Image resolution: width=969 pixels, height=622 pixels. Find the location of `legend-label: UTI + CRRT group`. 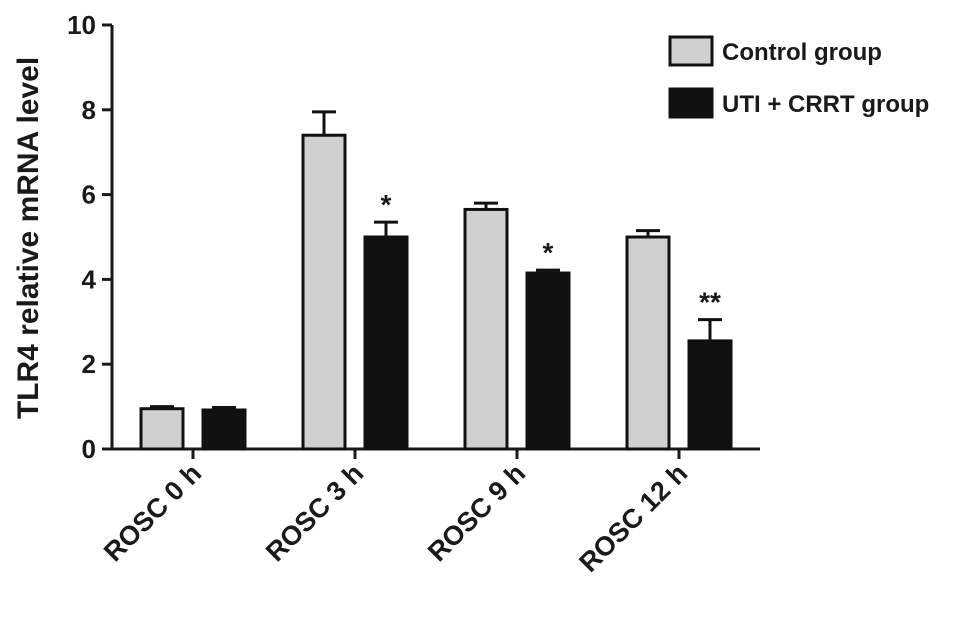

legend-label: UTI + CRRT group is located at coordinates (825, 104).